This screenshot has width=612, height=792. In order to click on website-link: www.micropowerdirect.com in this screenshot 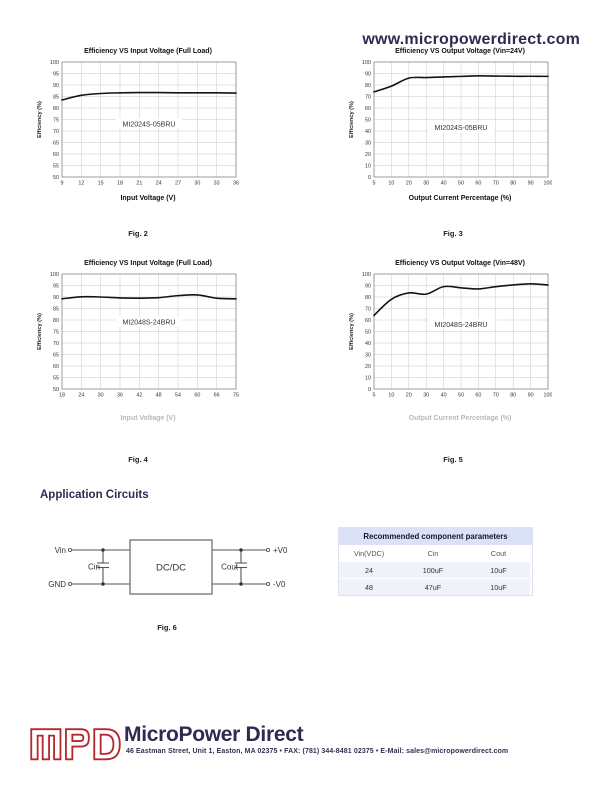, I will do `click(471, 39)`.